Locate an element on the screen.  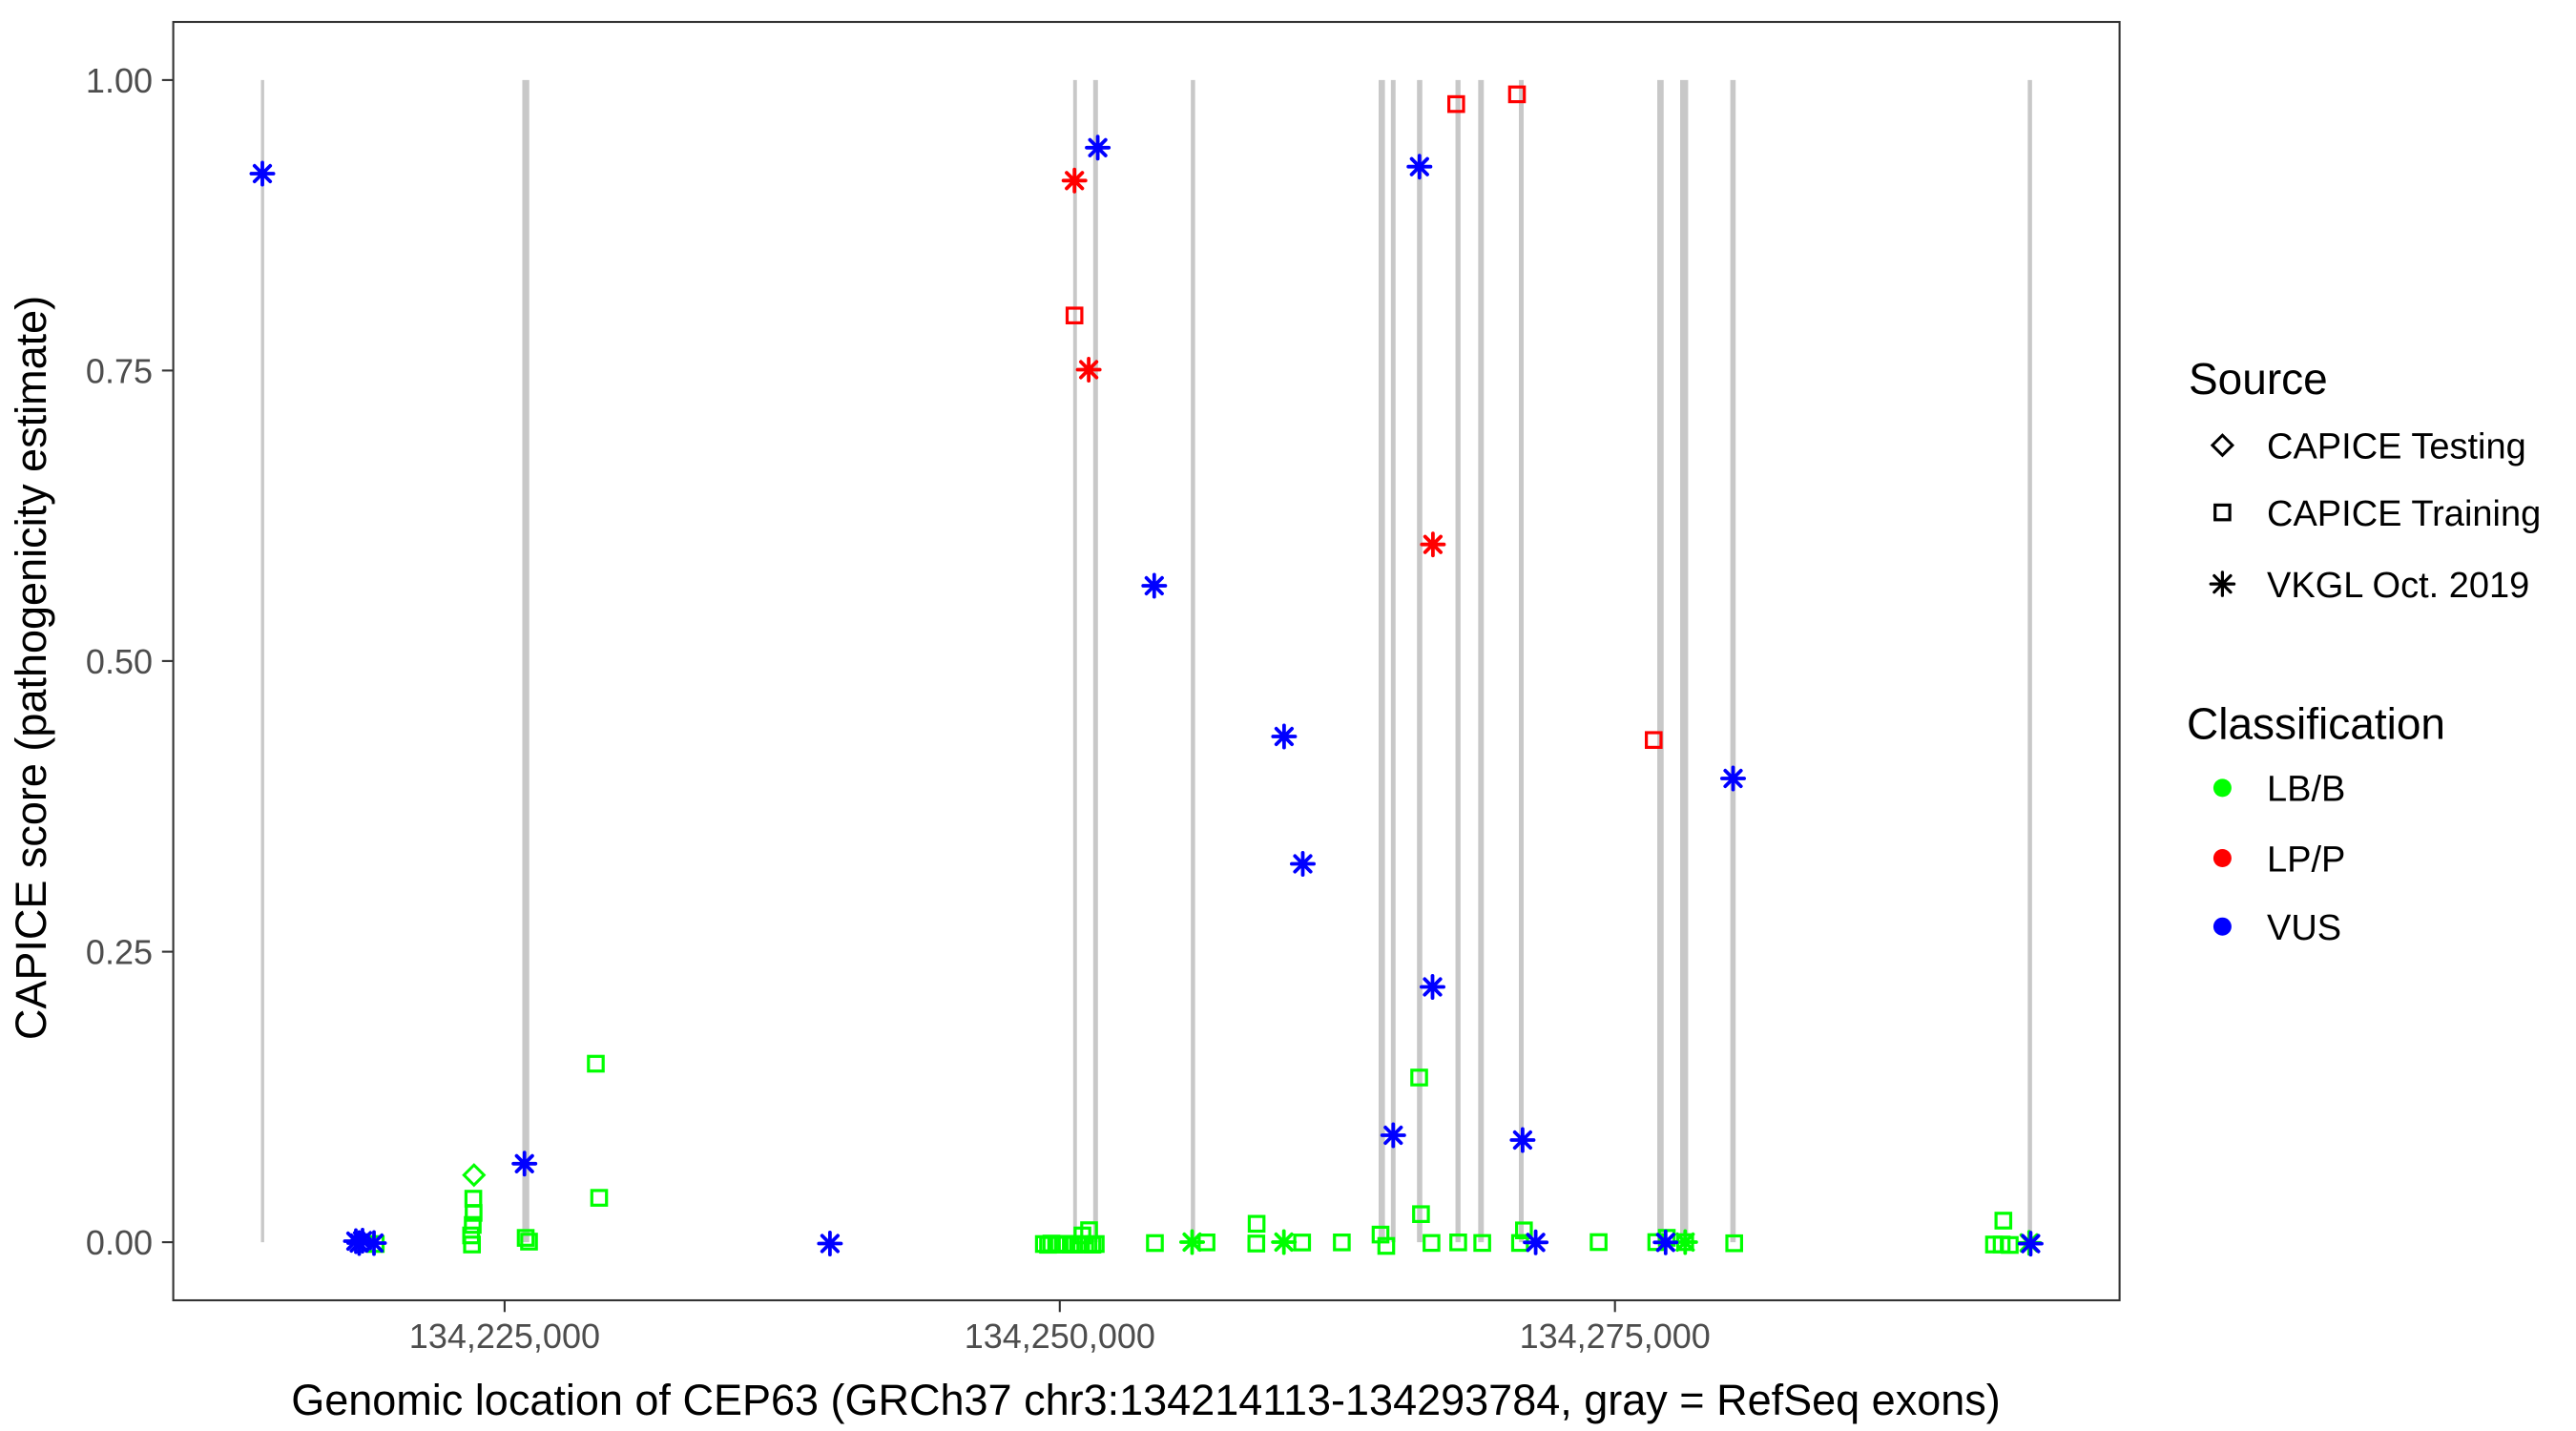
svg-text: 0.50 is located at coordinates (119, 661).